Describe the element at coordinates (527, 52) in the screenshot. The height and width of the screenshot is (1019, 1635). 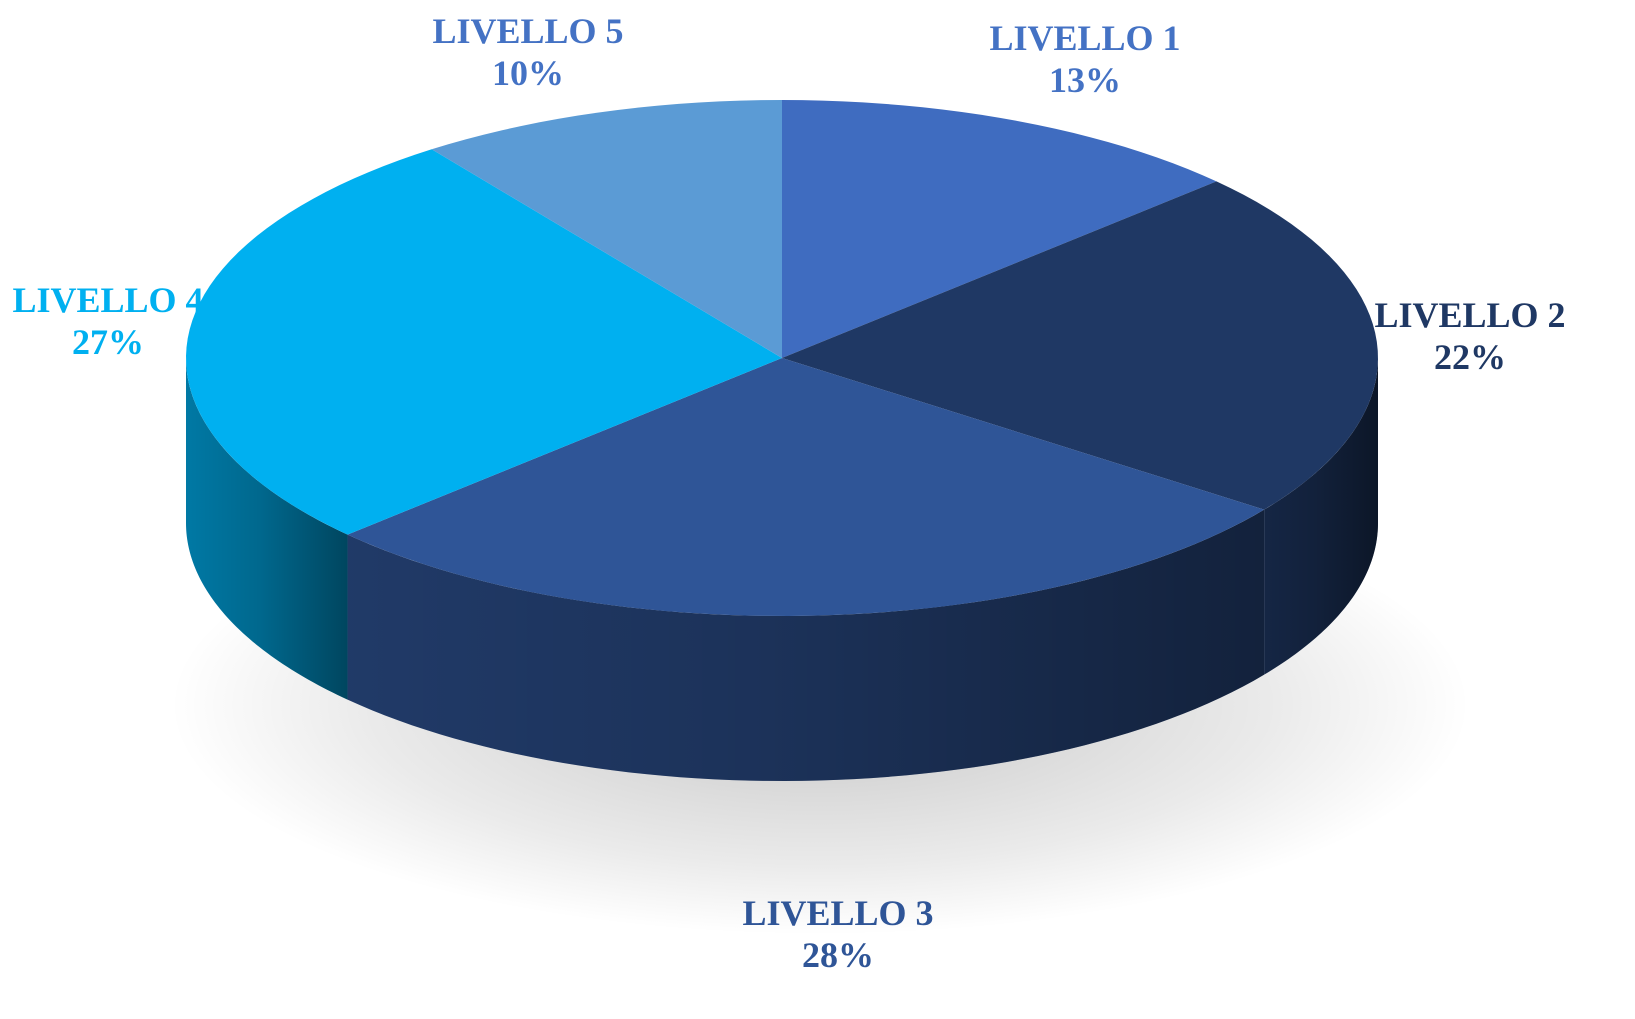
I see `slice-label-livello-5: LIVELLO 510%` at that location.